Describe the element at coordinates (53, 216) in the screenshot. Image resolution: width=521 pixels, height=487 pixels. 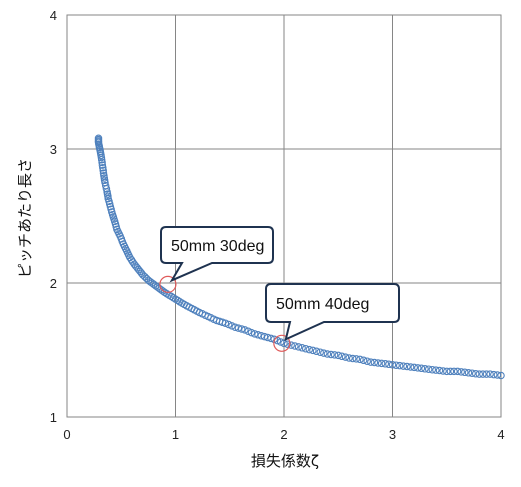
I see `y-axis-ticks: 1 2 3 4` at that location.